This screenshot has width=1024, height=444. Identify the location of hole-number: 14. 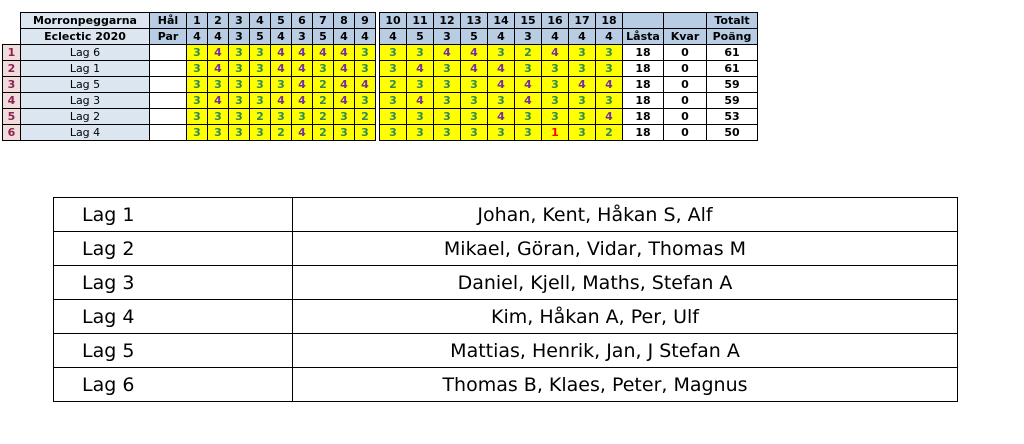
(501, 20).